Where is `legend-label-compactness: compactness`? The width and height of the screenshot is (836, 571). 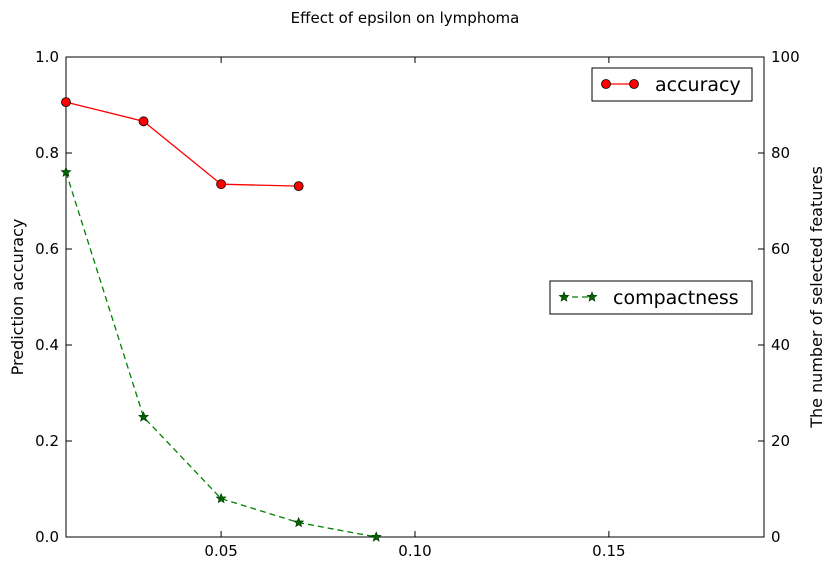
legend-label-compactness: compactness is located at coordinates (676, 298).